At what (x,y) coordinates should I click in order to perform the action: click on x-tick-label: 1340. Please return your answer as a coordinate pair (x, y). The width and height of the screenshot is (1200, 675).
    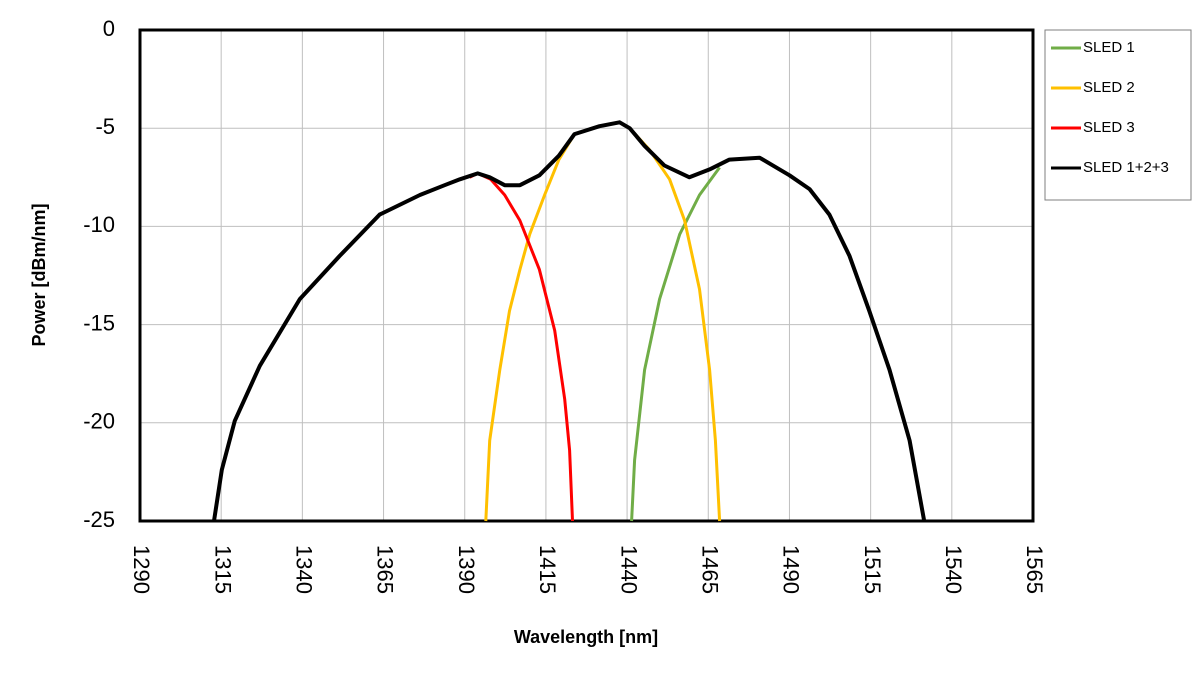
    Looking at the image, I should click on (304, 569).